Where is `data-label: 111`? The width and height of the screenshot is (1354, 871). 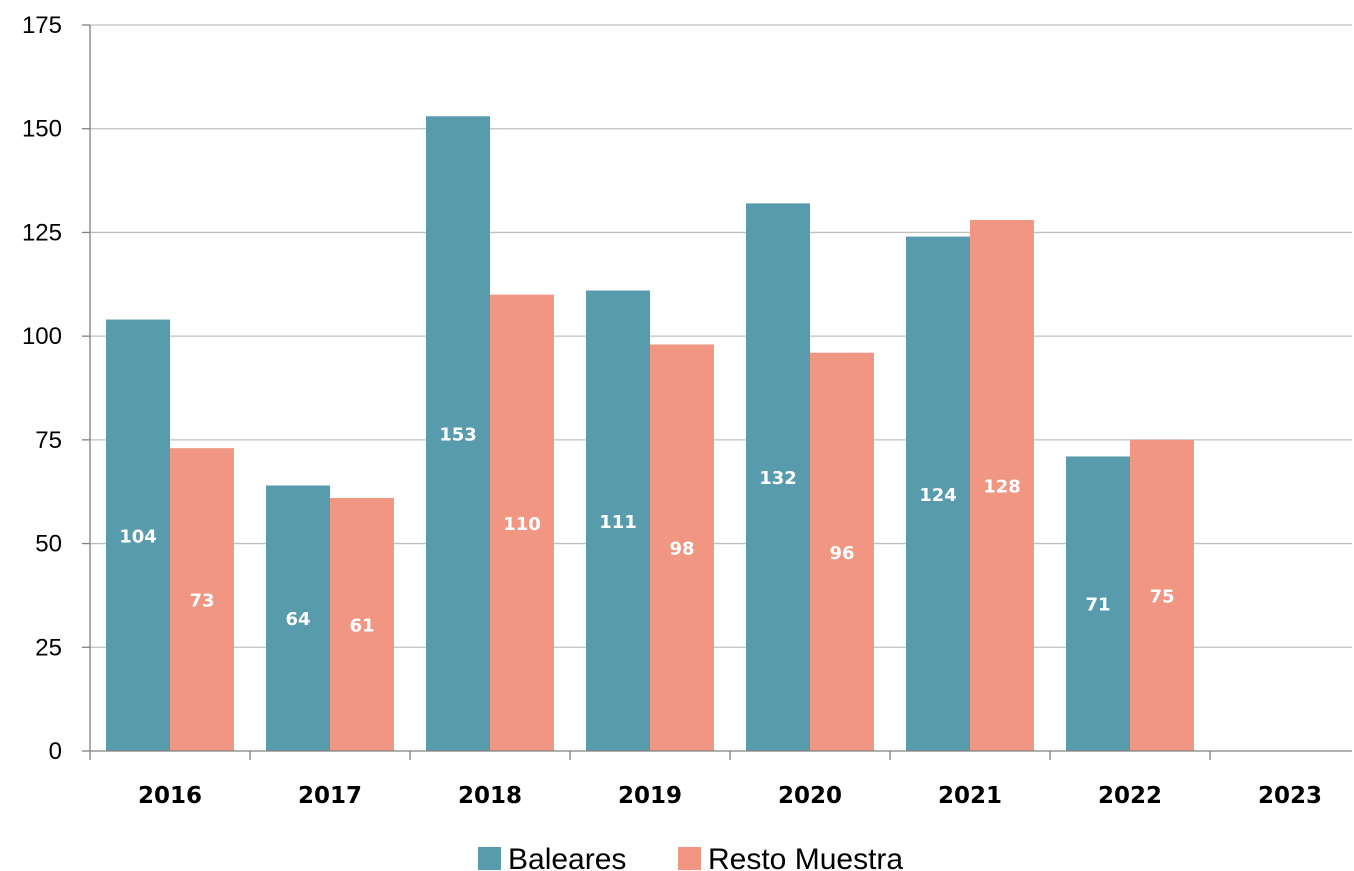 data-label: 111 is located at coordinates (618, 522).